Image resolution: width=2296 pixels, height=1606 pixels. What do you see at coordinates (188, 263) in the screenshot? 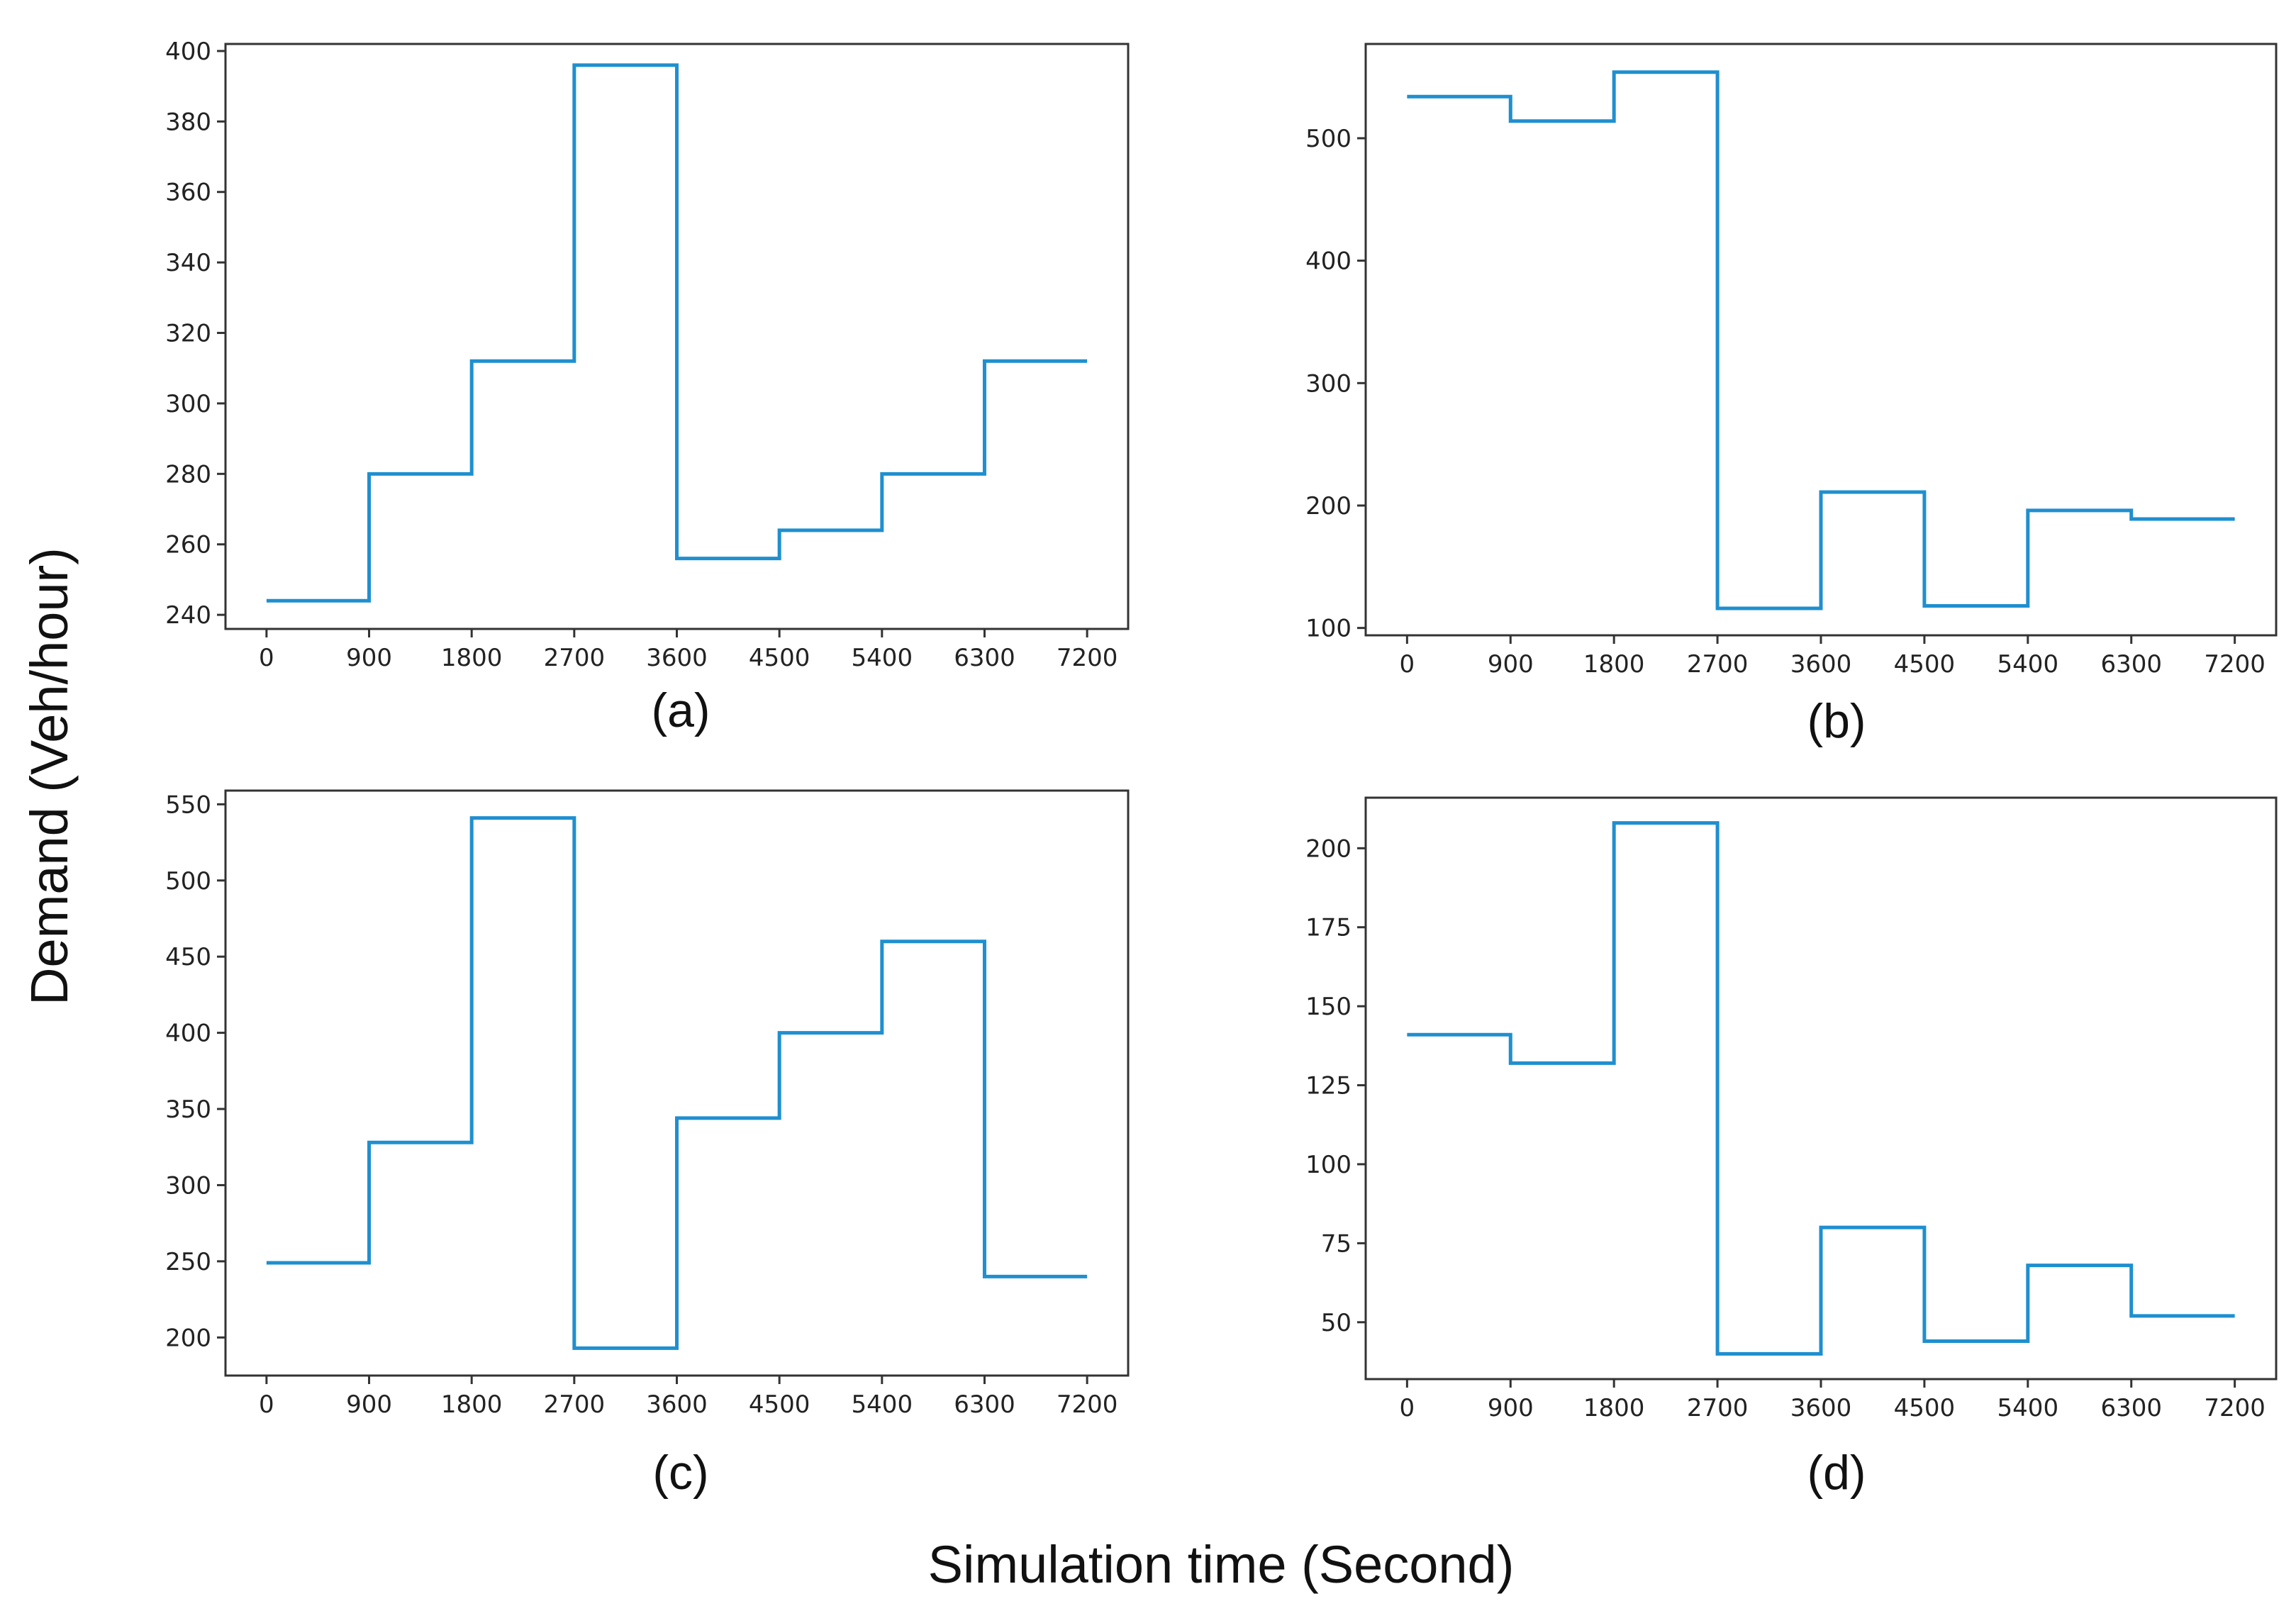
I see `y-tick-label: 340` at bounding box center [188, 263].